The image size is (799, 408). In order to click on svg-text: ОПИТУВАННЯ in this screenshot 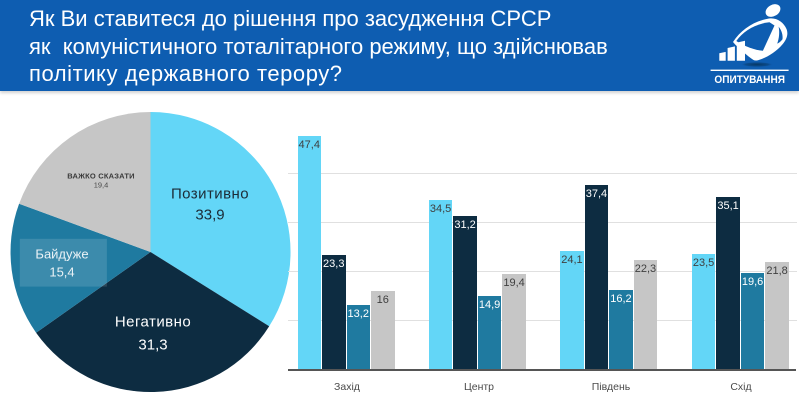, I will do `click(749, 80)`.